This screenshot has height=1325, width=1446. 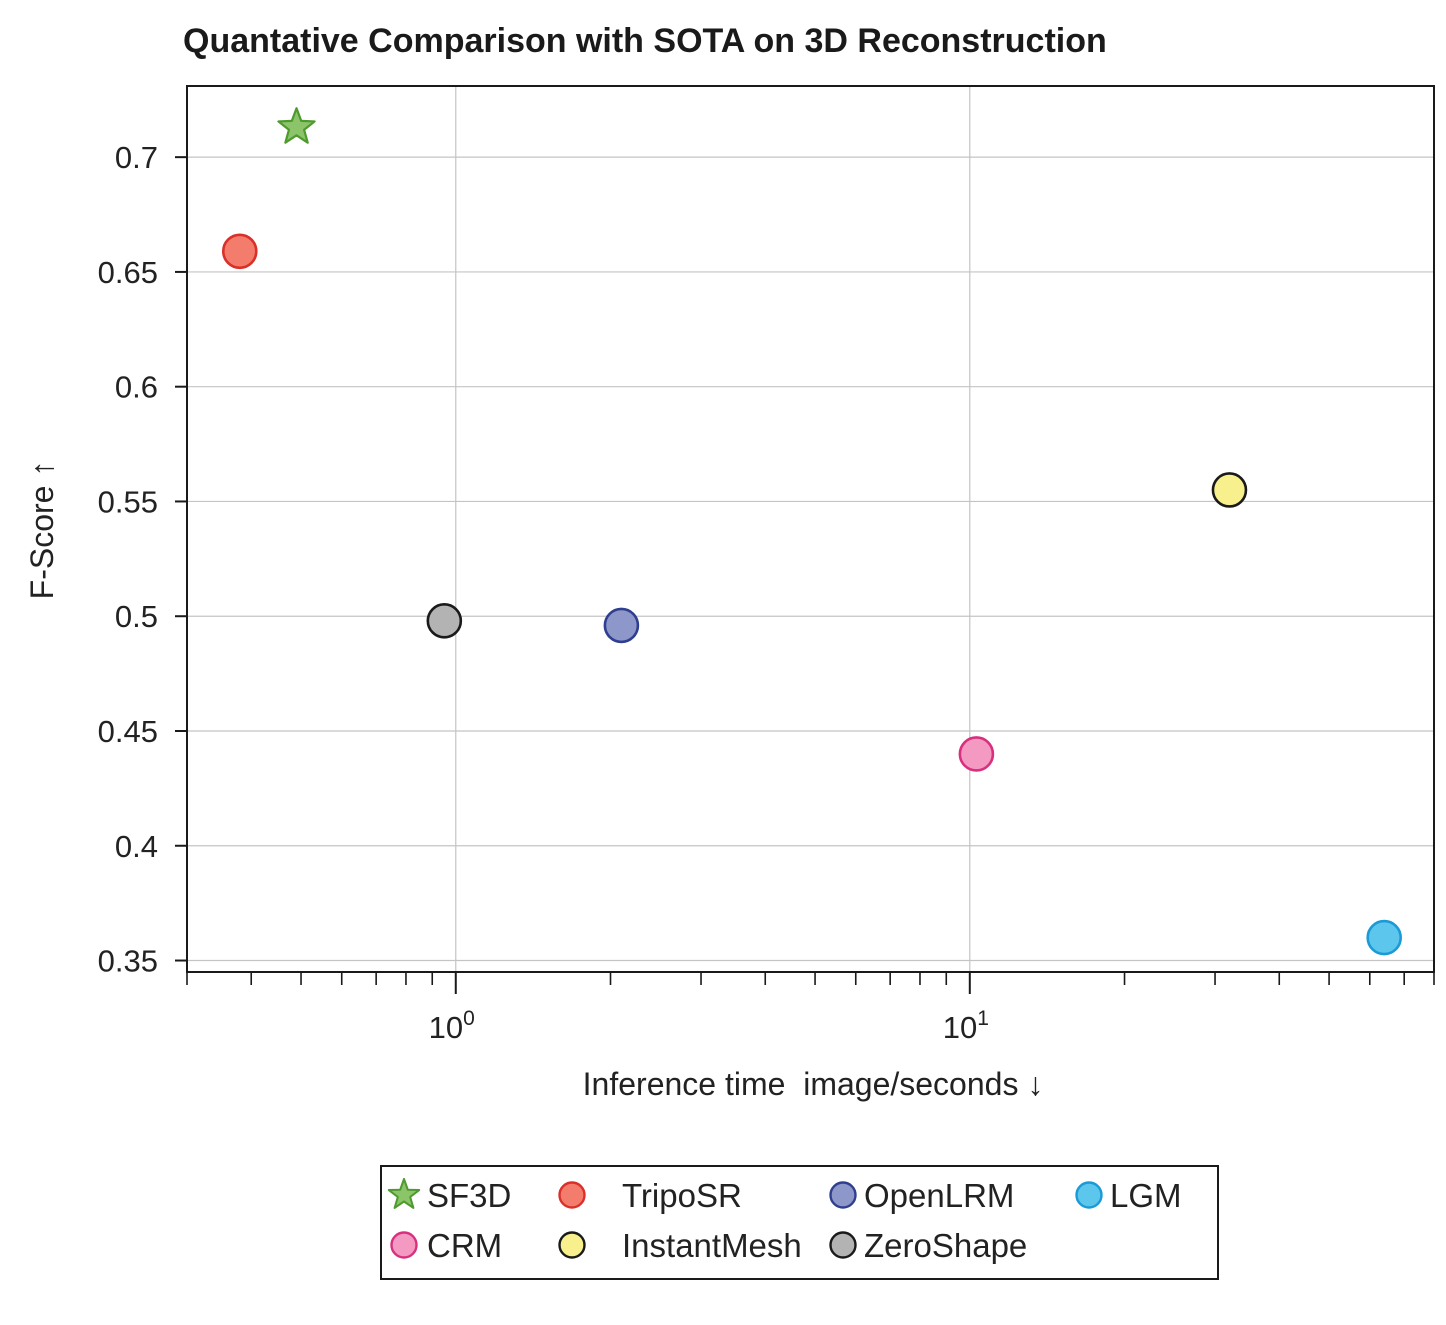 What do you see at coordinates (136, 387) in the screenshot?
I see `y-tick-label: 0.6` at bounding box center [136, 387].